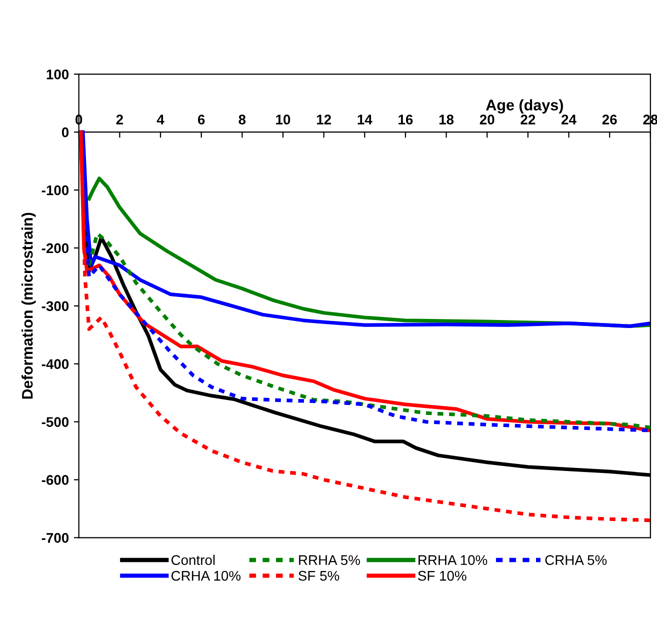 This screenshot has height=618, width=657. What do you see at coordinates (283, 119) in the screenshot?
I see `x-tick-label: 10` at bounding box center [283, 119].